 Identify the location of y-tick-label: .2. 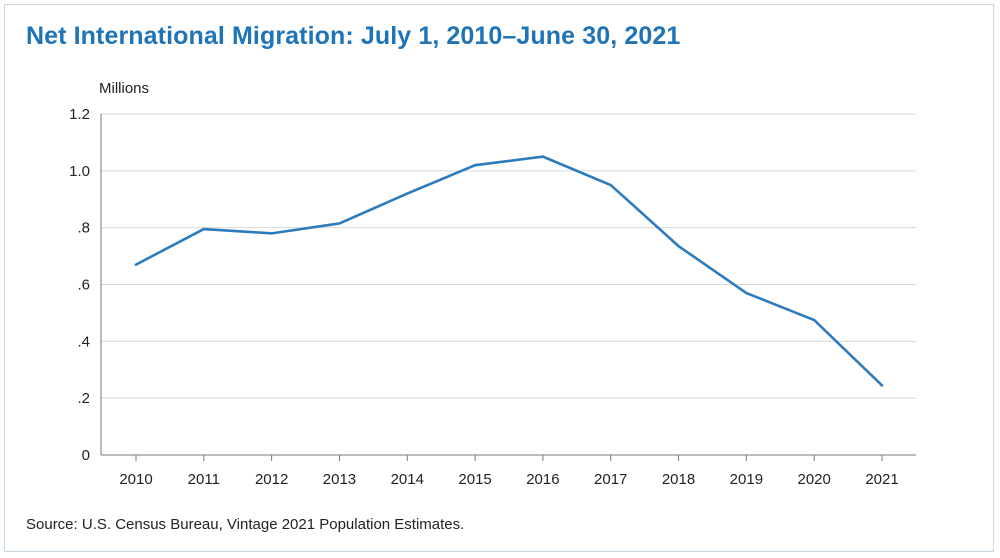
(83, 398).